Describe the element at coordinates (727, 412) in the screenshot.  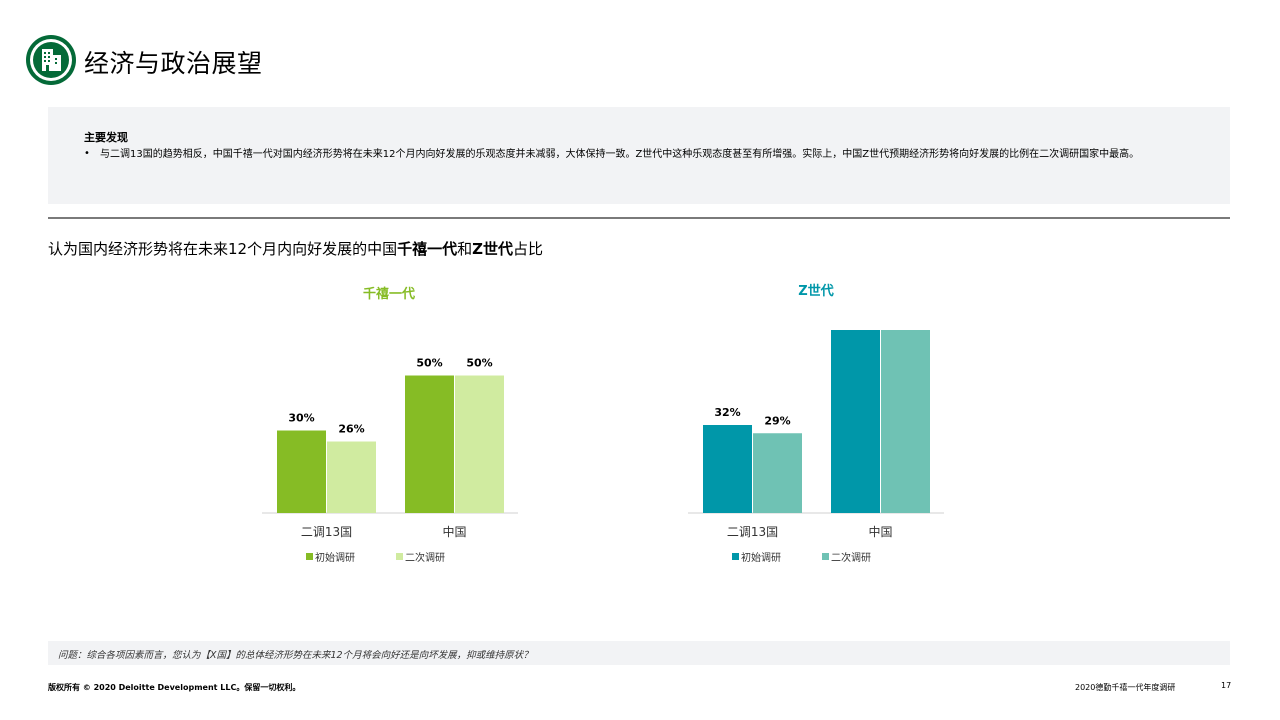
I see `data-label: 32%` at that location.